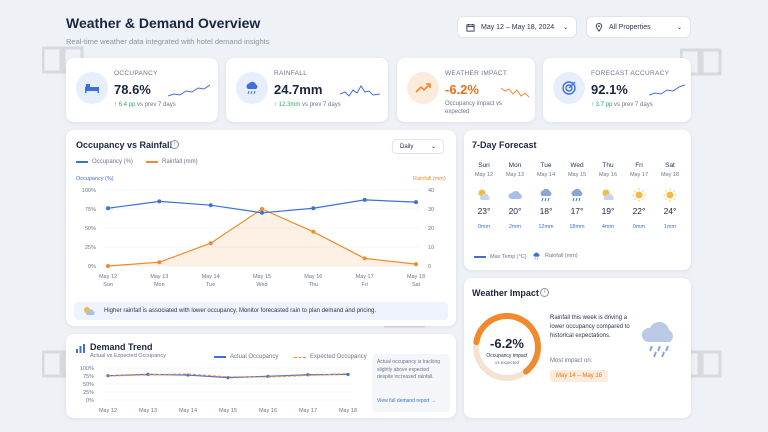 Image resolution: width=768 pixels, height=432 pixels. What do you see at coordinates (639, 211) in the screenshot?
I see `forecast-temp: 22°` at bounding box center [639, 211].